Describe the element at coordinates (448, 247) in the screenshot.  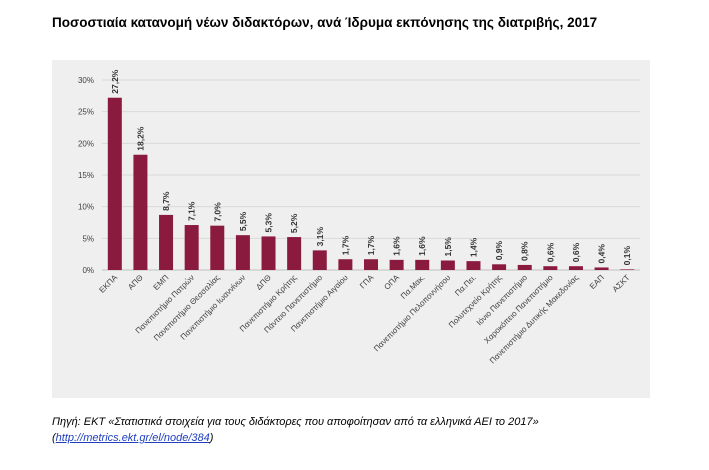
I see `data-label: 1,5%` at that location.